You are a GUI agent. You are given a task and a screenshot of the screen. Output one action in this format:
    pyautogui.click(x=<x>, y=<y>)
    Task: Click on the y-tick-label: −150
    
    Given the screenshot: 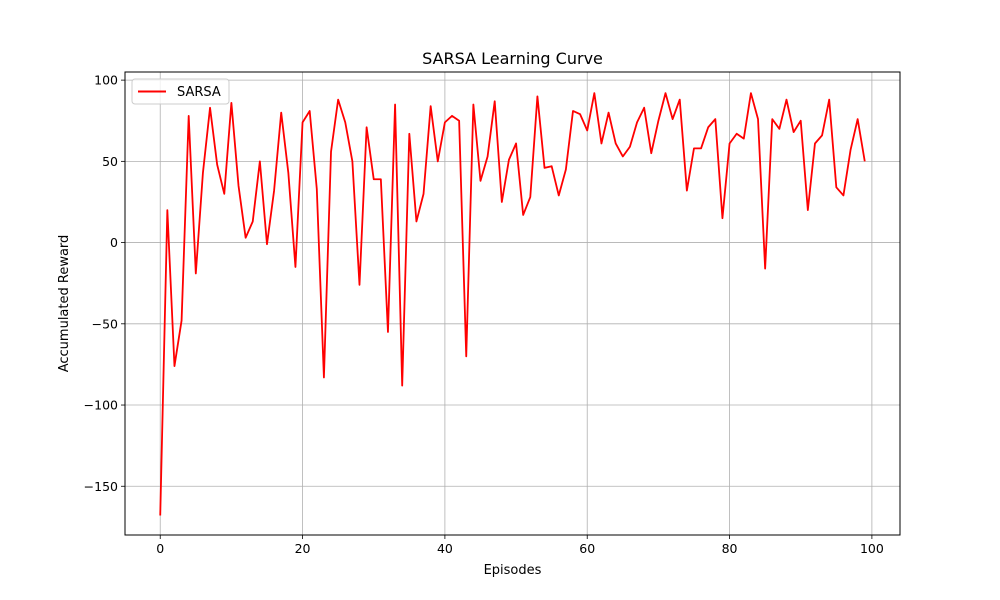 What is the action you would take?
    pyautogui.click(x=101, y=486)
    